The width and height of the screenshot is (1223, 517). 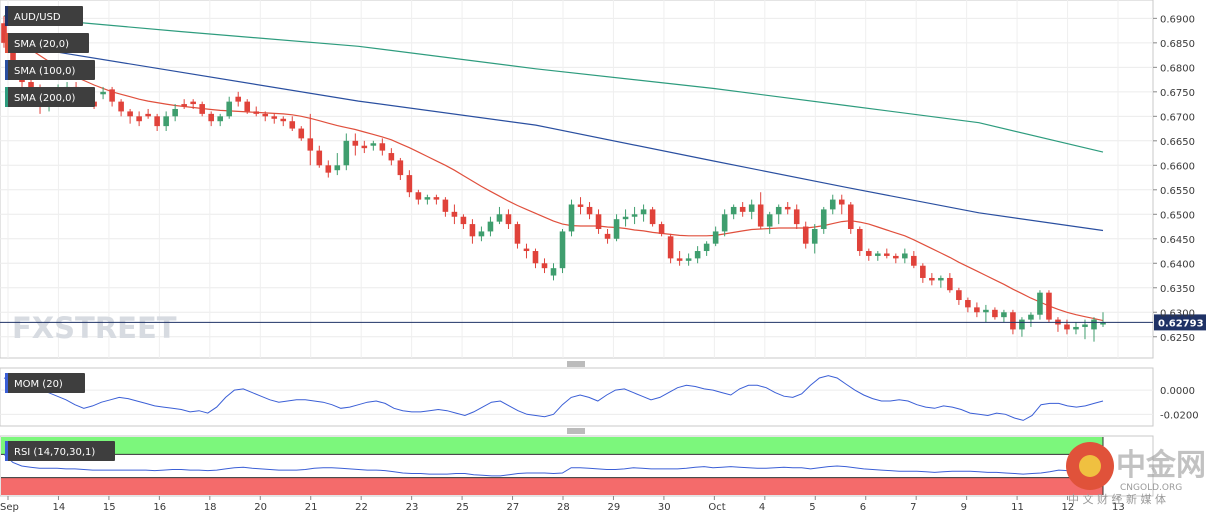 What do you see at coordinates (260, 507) in the screenshot?
I see `date-tick-label: 20` at bounding box center [260, 507].